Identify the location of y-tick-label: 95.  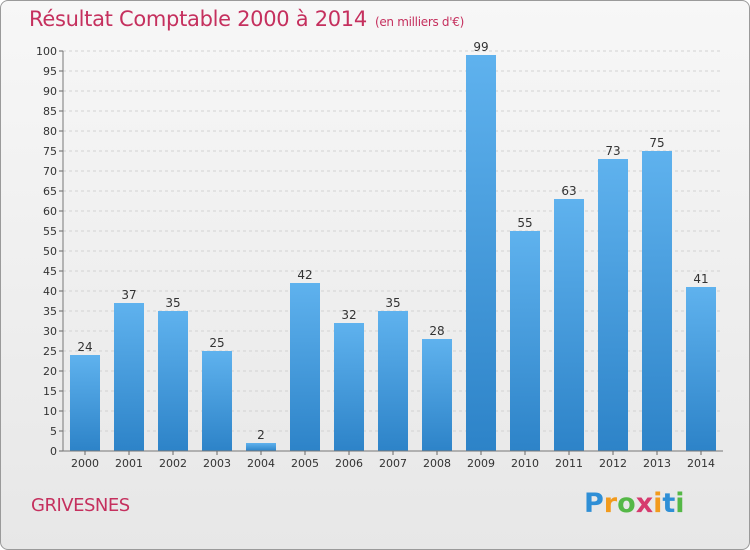
(50, 71).